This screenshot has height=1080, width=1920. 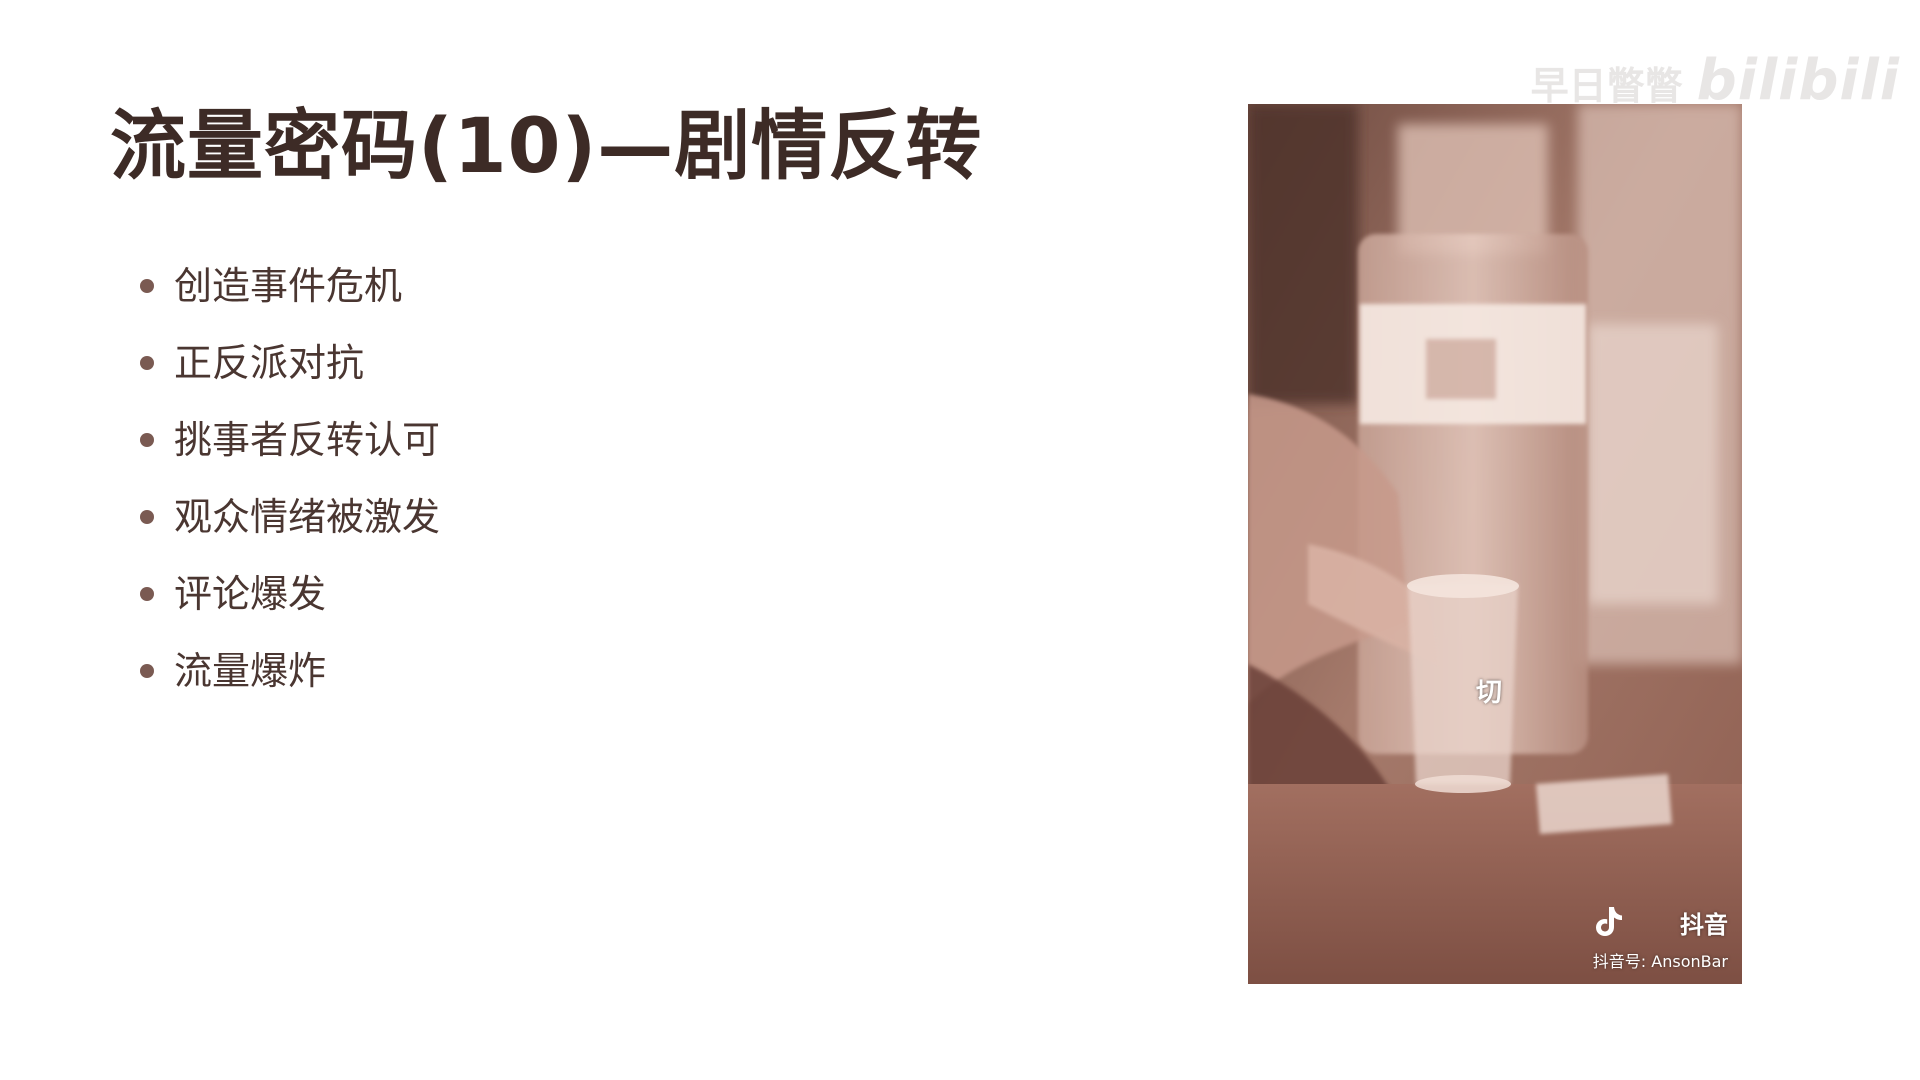 What do you see at coordinates (269, 363) in the screenshot?
I see `bullet-text: 正反派对抗` at bounding box center [269, 363].